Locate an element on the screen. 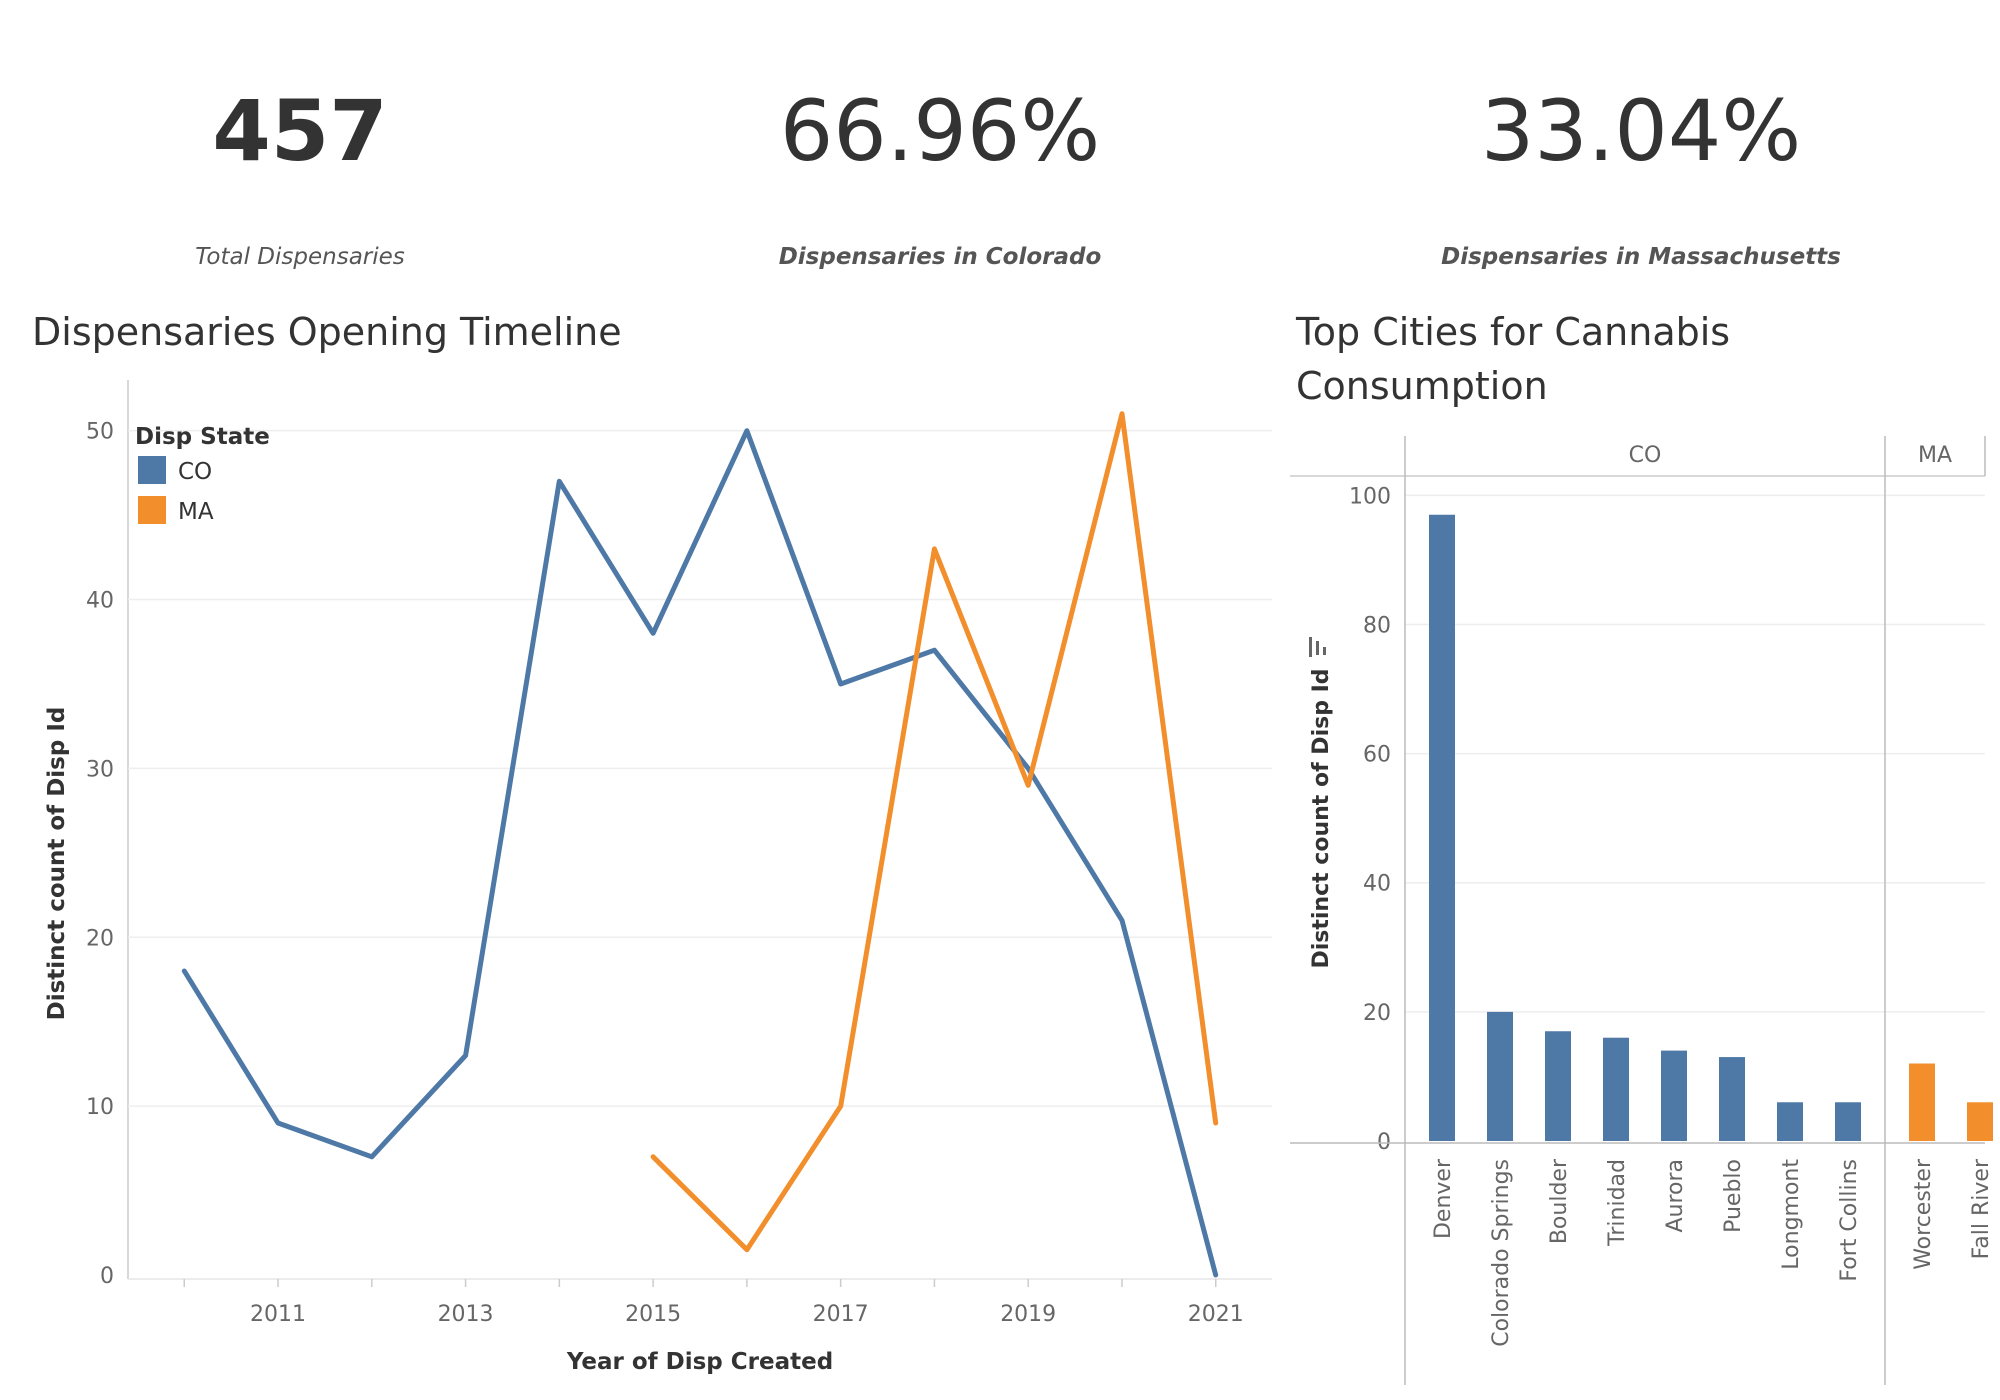 This screenshot has height=1400, width=2000. cities-x-tick-label: Denver is located at coordinates (1443, 1198).